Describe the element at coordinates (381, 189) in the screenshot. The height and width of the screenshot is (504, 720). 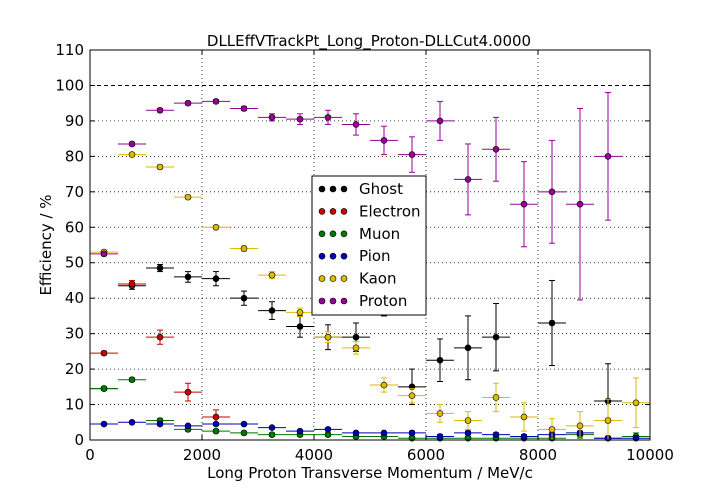
I see `legend-label: Ghost` at that location.